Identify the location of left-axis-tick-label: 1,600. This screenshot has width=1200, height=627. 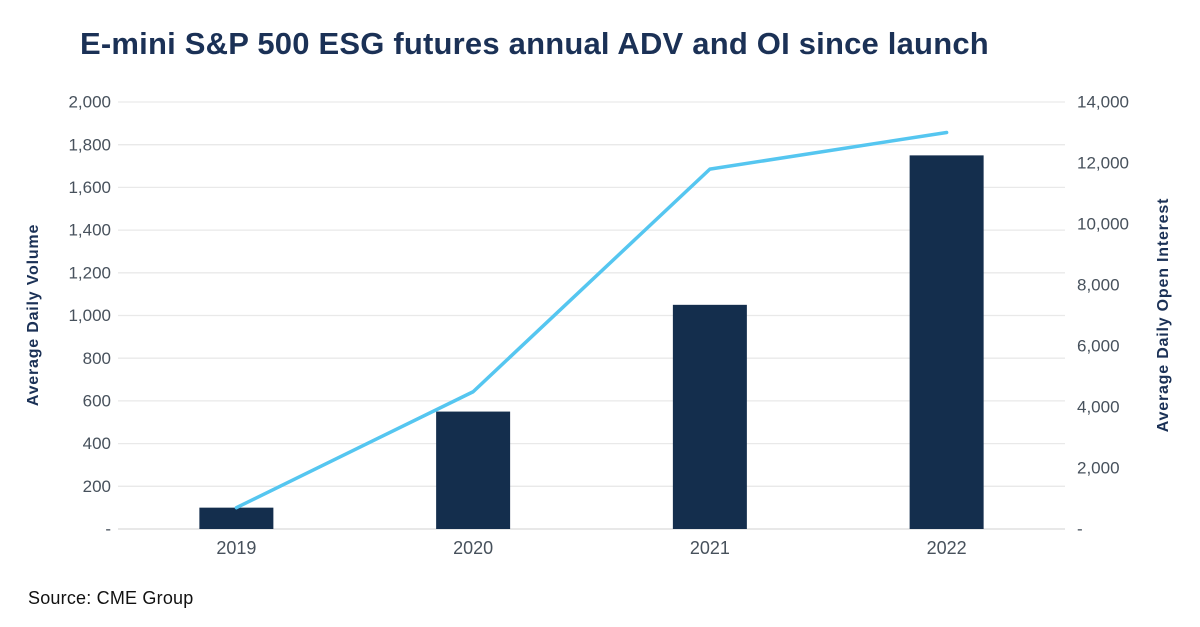
(89, 187).